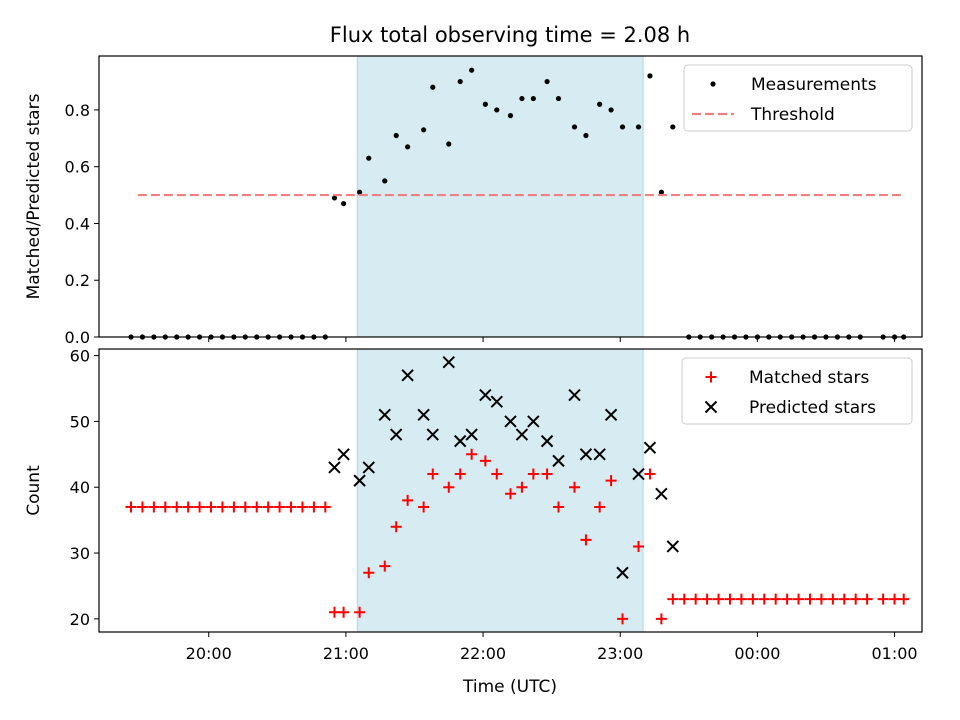 This screenshot has height=720, width=960. I want to click on x-tick-label: 21:00, so click(346, 653).